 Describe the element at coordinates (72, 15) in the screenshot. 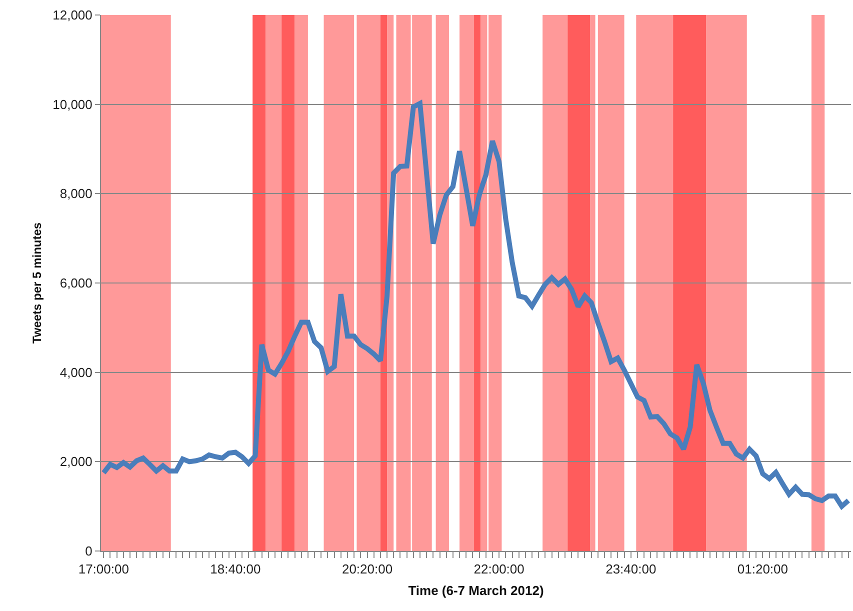

I see `y-tick-label: 12,000` at that location.